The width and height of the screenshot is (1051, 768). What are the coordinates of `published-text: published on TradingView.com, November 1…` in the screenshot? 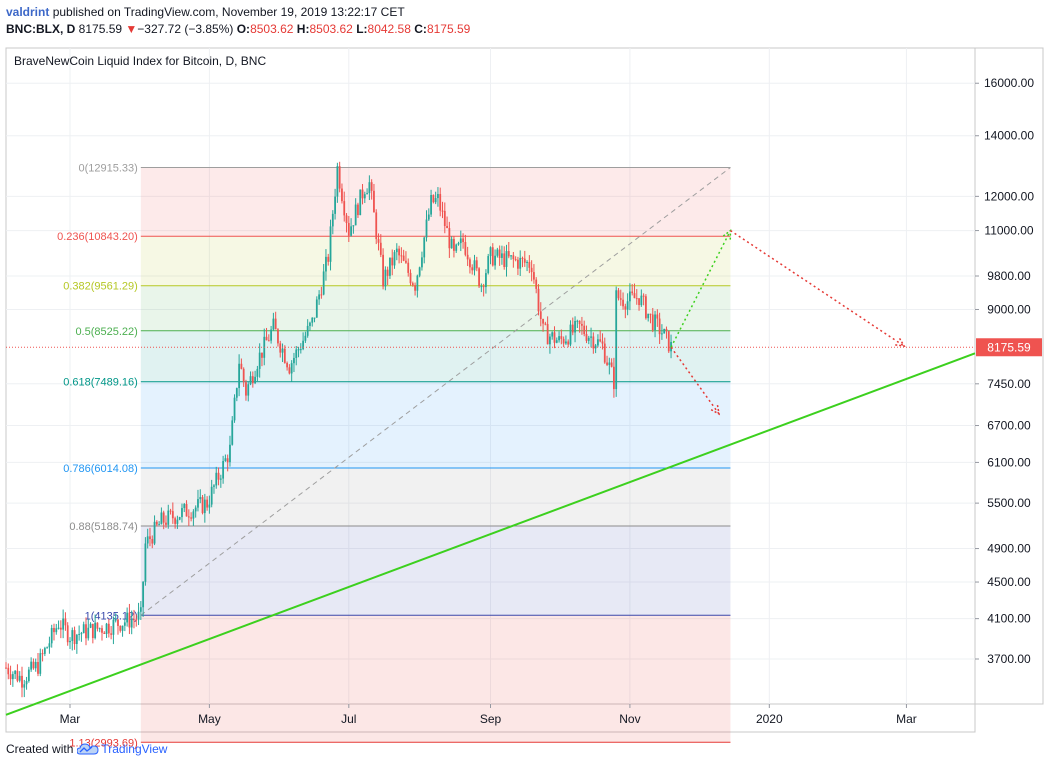 It's located at (228, 12).